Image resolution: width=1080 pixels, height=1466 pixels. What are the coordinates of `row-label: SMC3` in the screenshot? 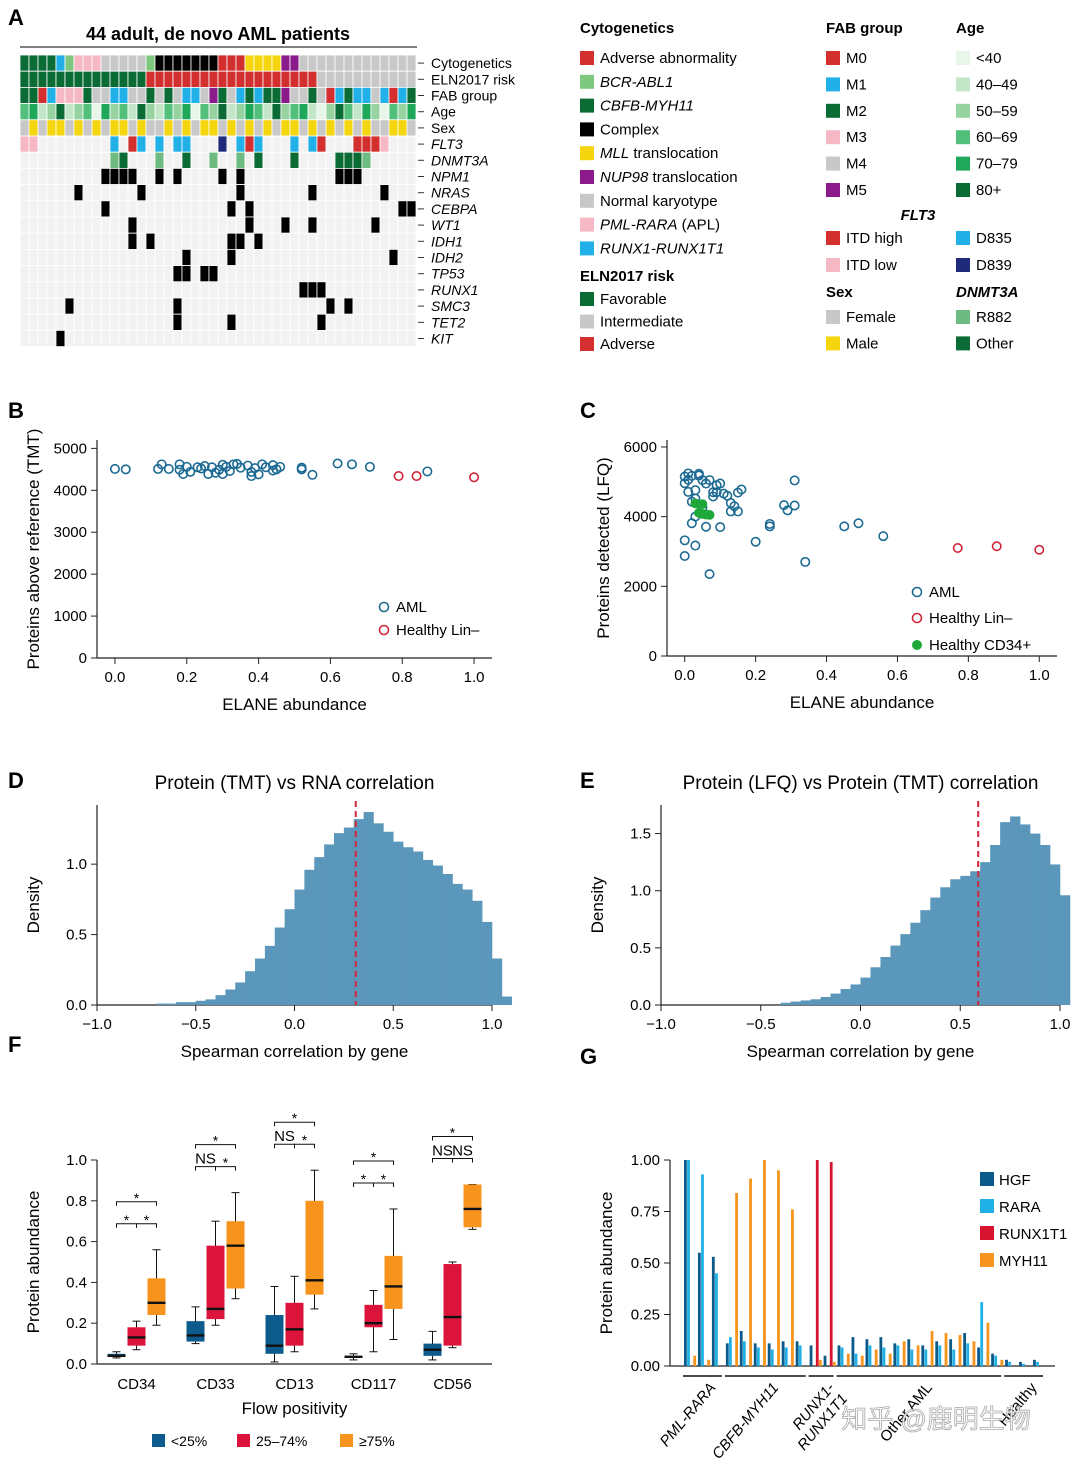 It's located at (450, 306).